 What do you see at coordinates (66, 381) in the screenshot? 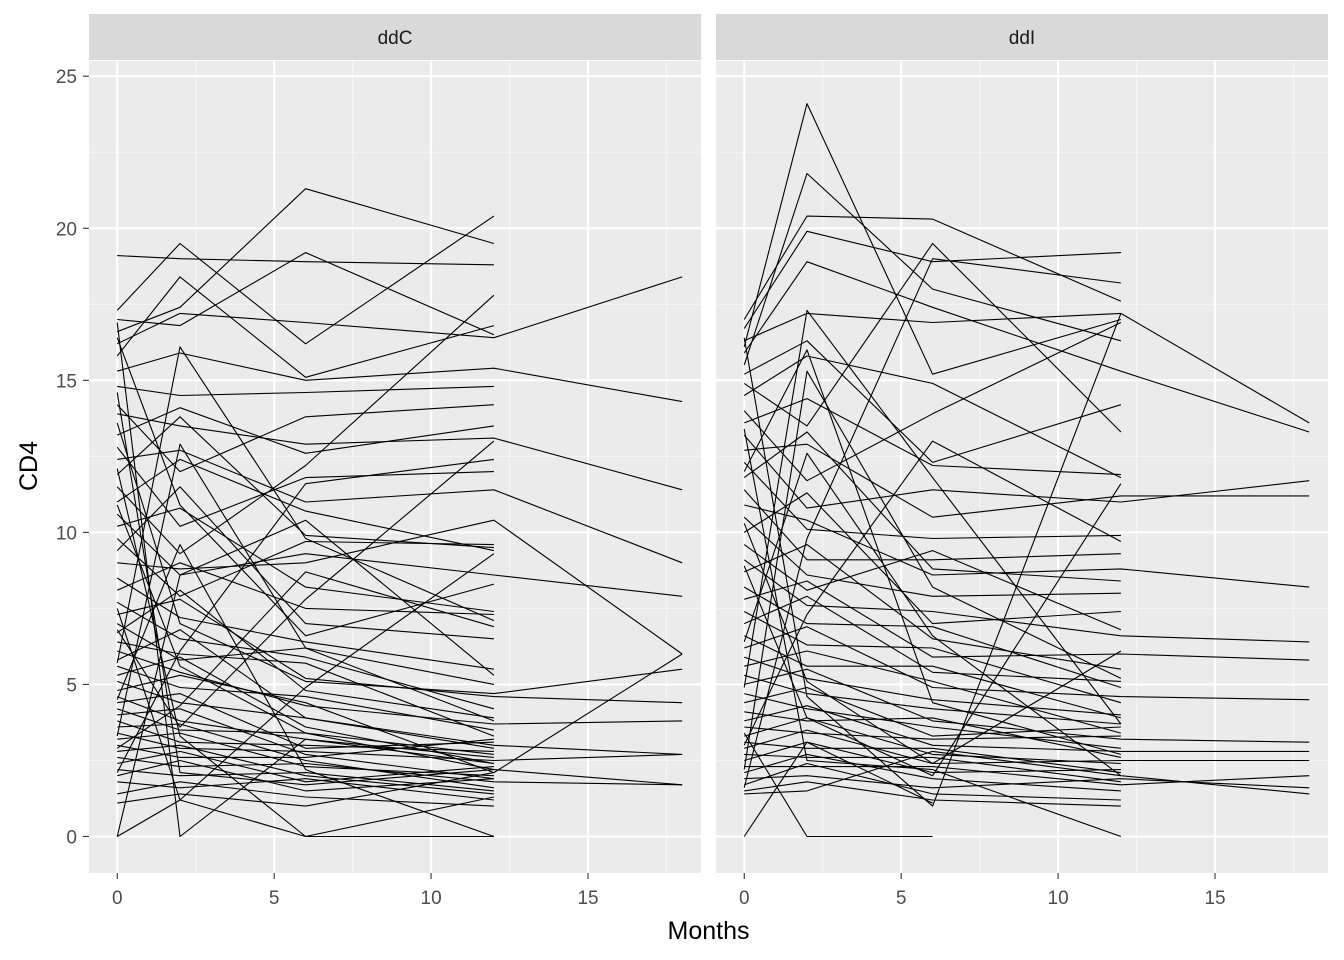
I see `y-tick-label: 15` at bounding box center [66, 381].